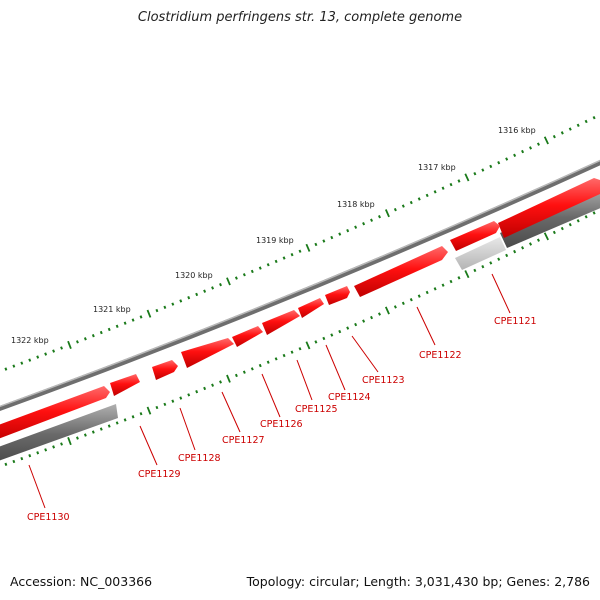 The height and width of the screenshot is (600, 600). Describe the element at coordinates (59, 432) in the screenshot. I see `reverse-gene-left` at that location.